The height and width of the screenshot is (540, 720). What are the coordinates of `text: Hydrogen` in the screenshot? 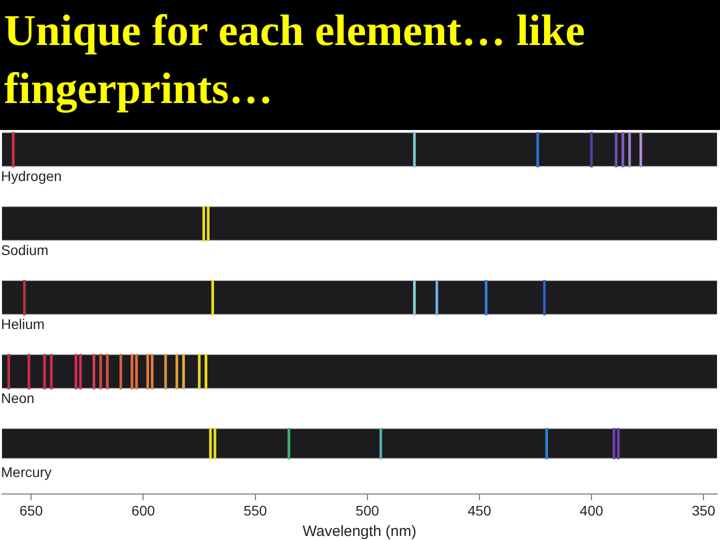 It's located at (31, 176).